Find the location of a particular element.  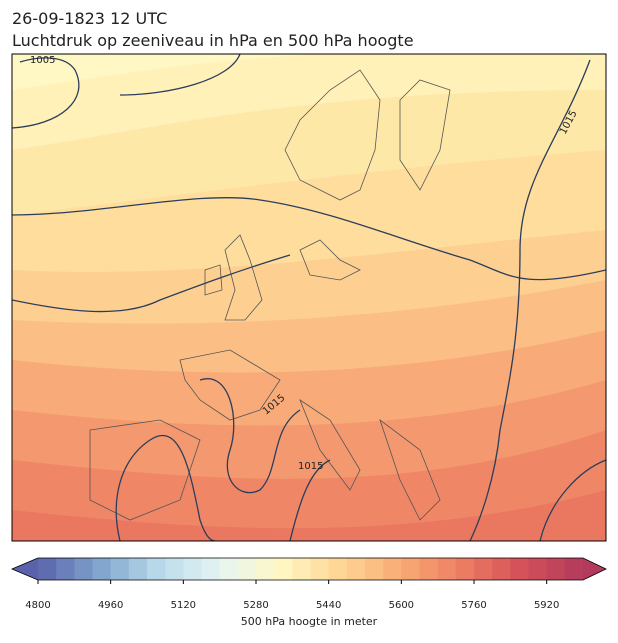

colorbar-tick-label: 5440 is located at coordinates (328, 605).